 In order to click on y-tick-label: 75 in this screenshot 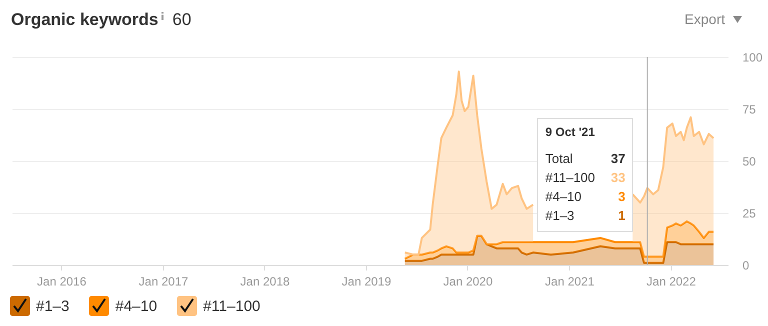, I will do `click(749, 109)`.